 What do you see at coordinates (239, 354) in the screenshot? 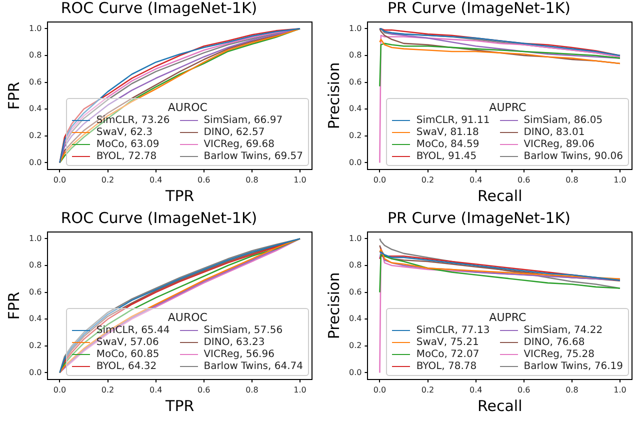
I see `legend-label: VICReg, 56.96` at bounding box center [239, 354].